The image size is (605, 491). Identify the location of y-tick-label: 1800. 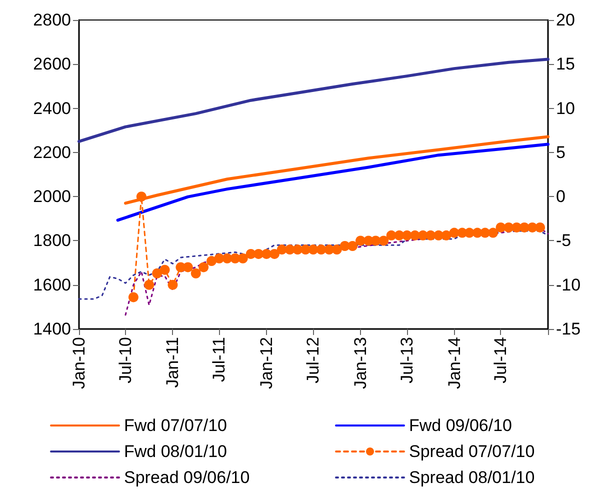
(52, 240).